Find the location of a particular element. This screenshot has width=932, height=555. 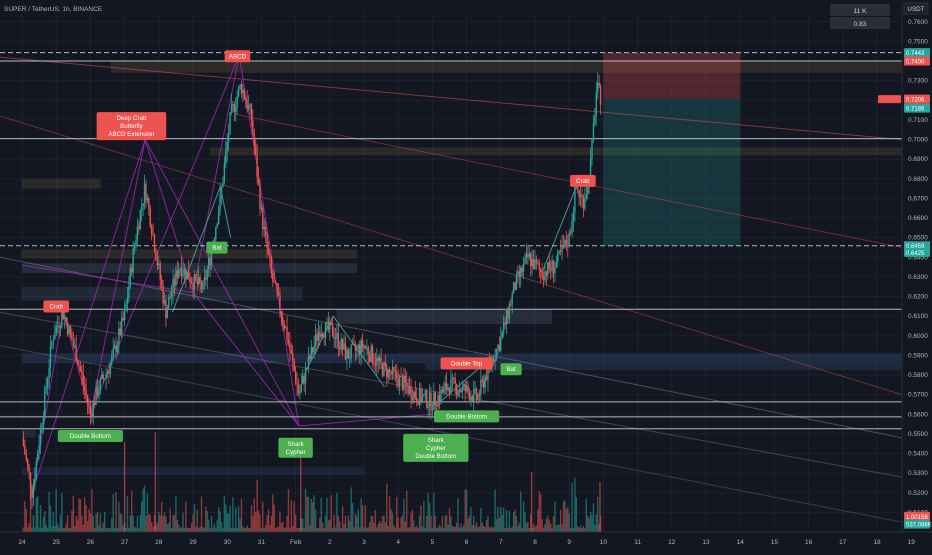

price-tag is located at coordinates (917, 61).